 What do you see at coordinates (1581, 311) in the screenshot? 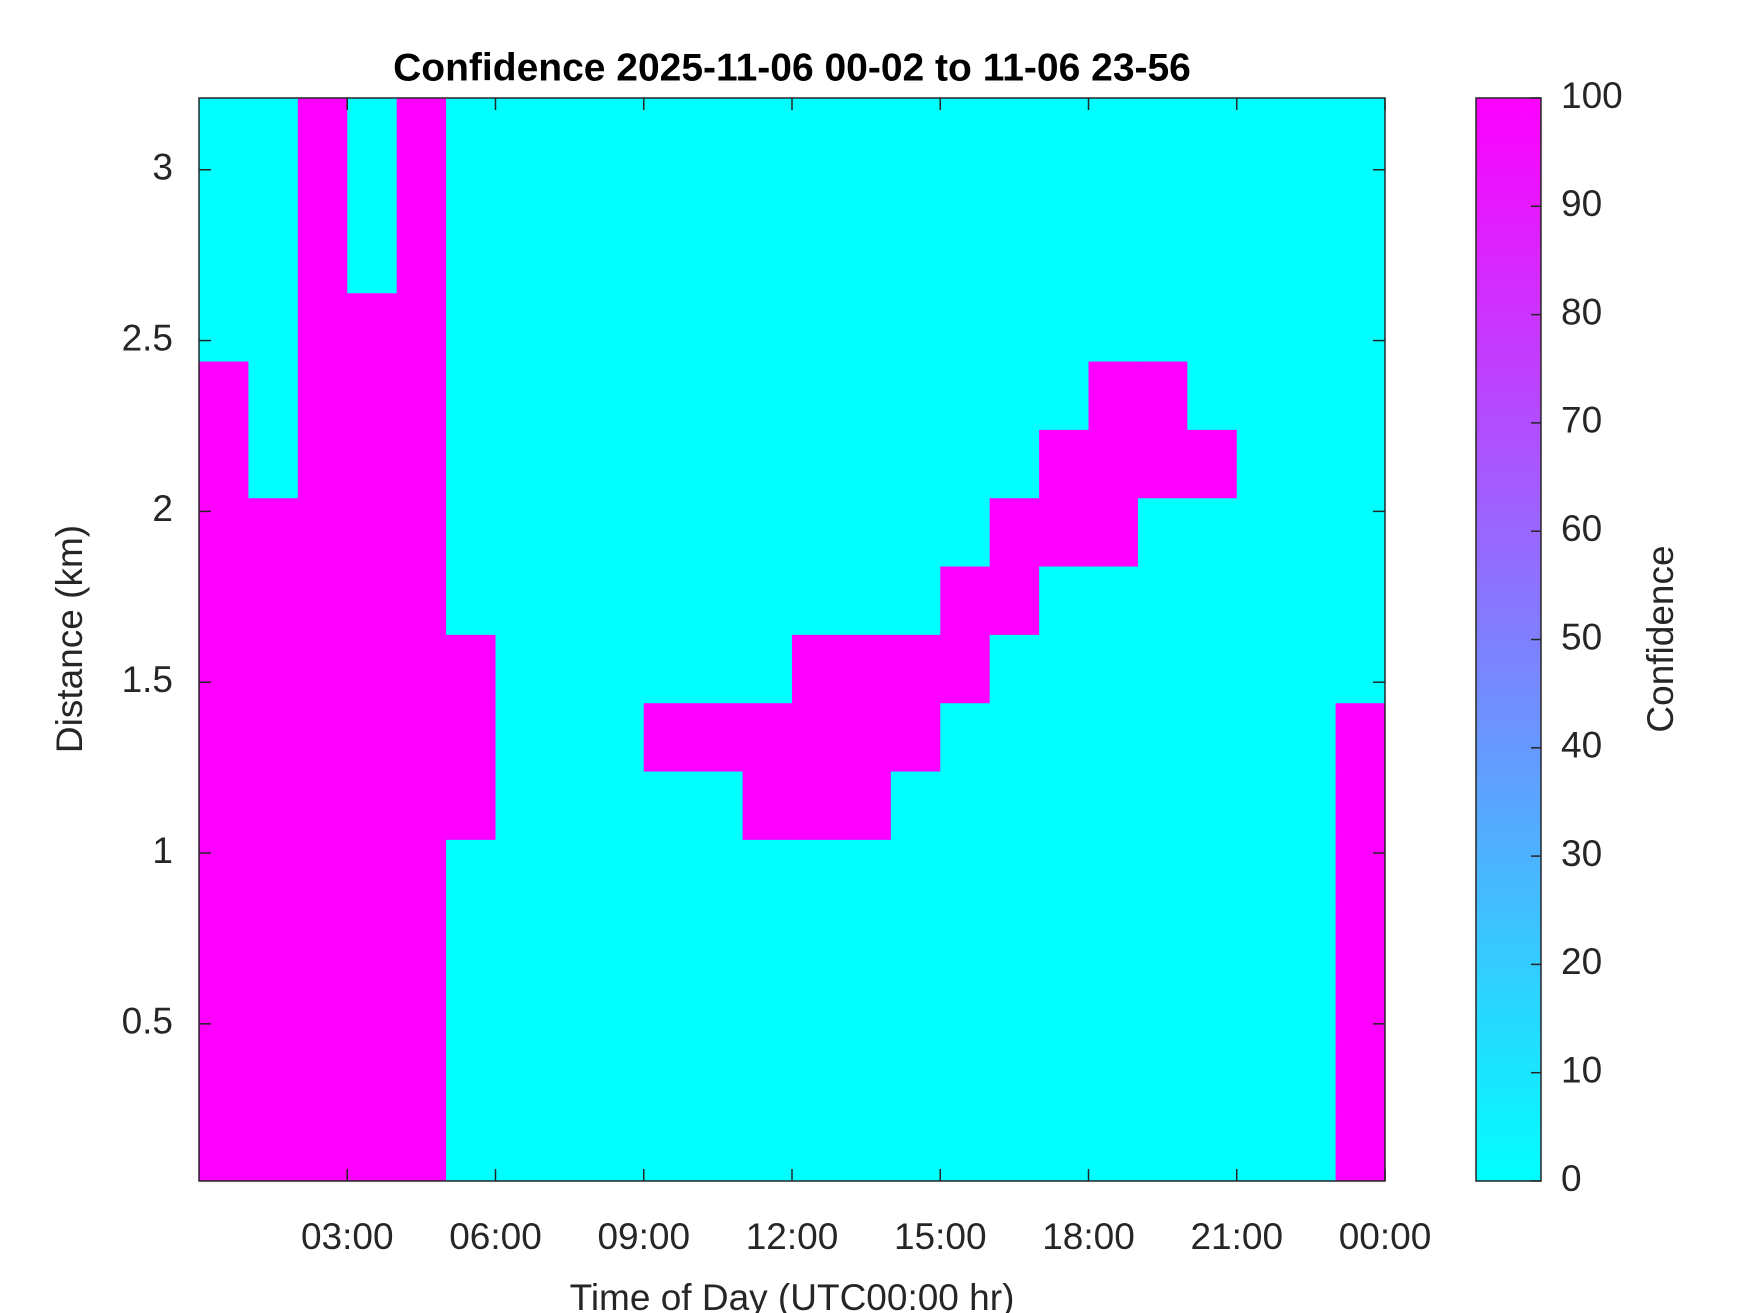
I see `colorbar-tick-label: 80` at bounding box center [1581, 311].